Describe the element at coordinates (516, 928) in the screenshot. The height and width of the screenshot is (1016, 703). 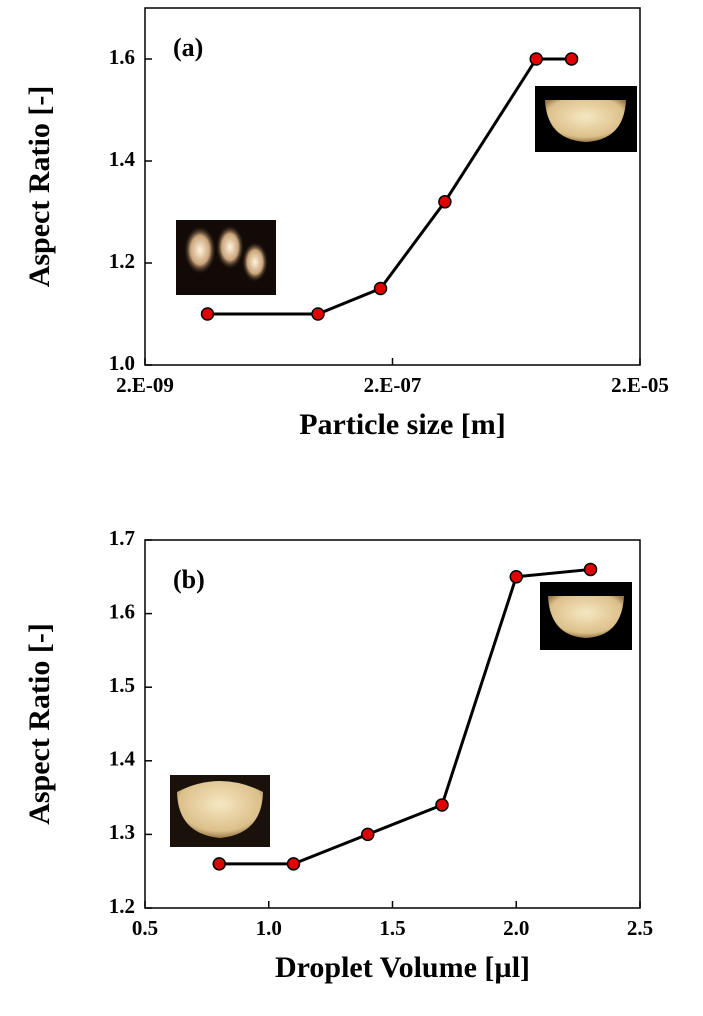
I see `x-tick-label: 2.0` at that location.